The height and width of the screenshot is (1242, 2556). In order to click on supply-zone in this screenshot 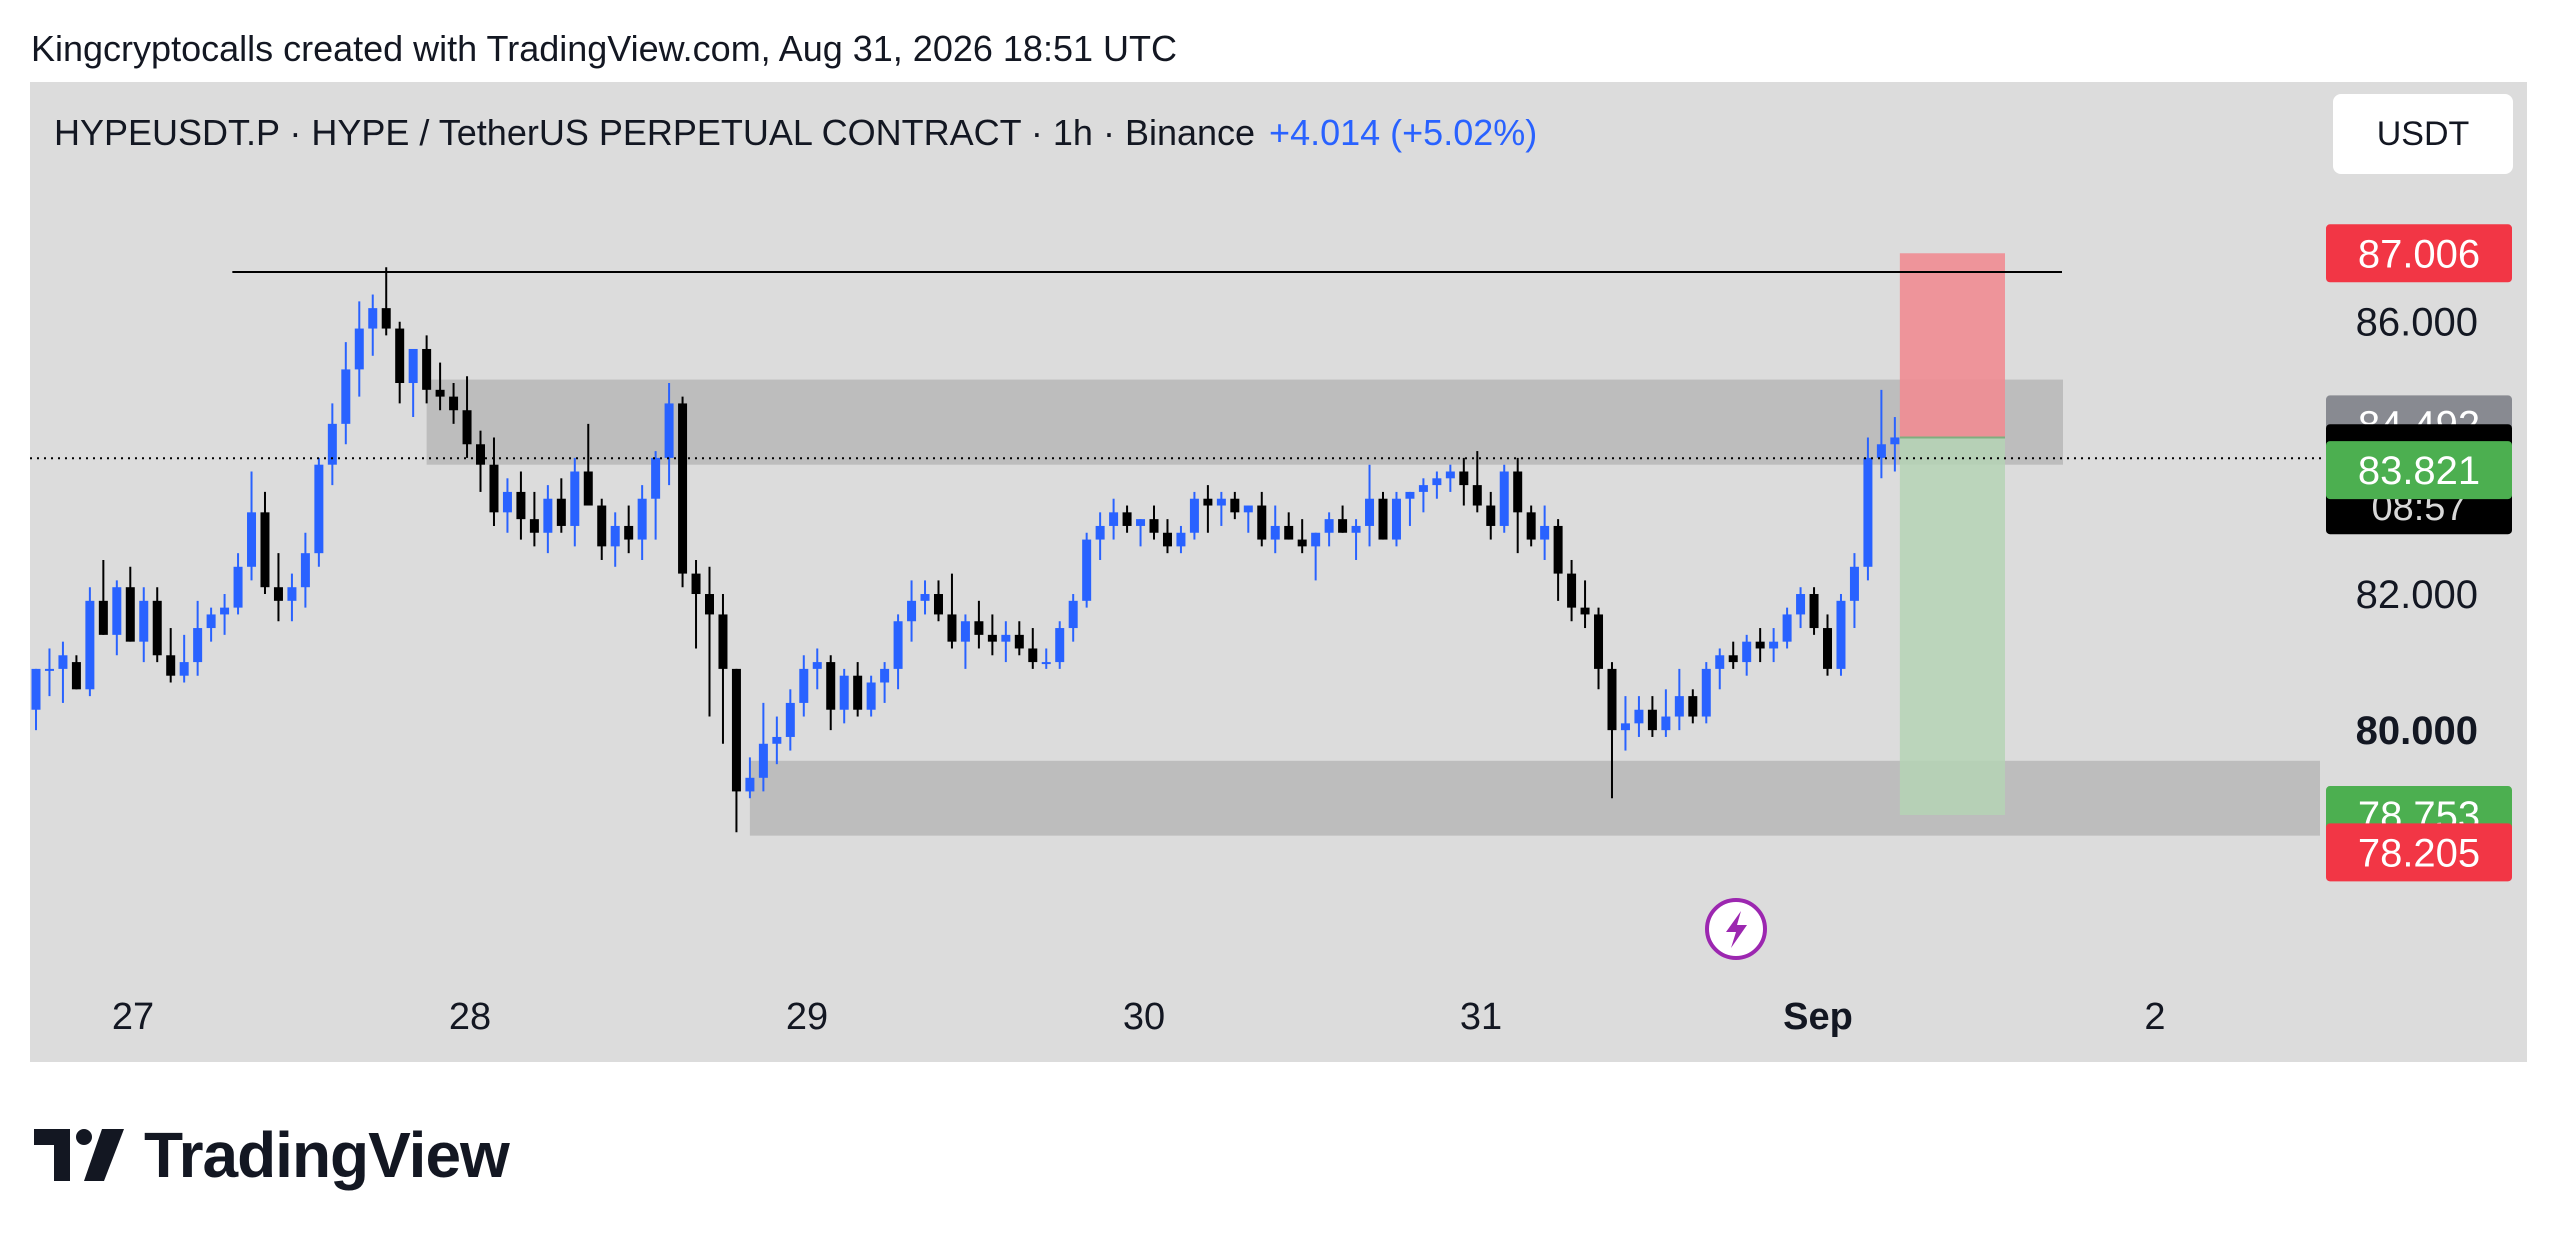, I will do `click(1244, 422)`.